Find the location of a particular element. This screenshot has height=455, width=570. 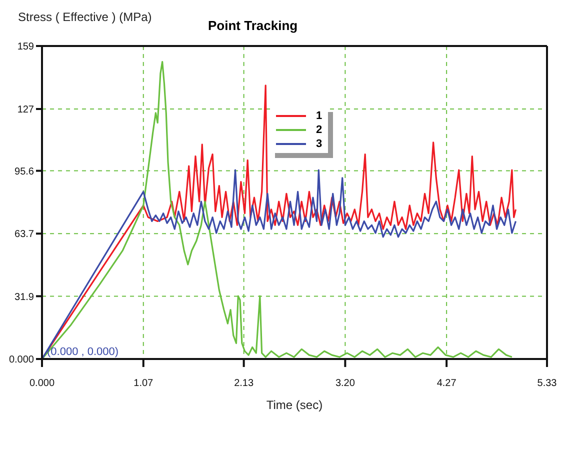

y-tick-label: 159 is located at coordinates (25, 47).